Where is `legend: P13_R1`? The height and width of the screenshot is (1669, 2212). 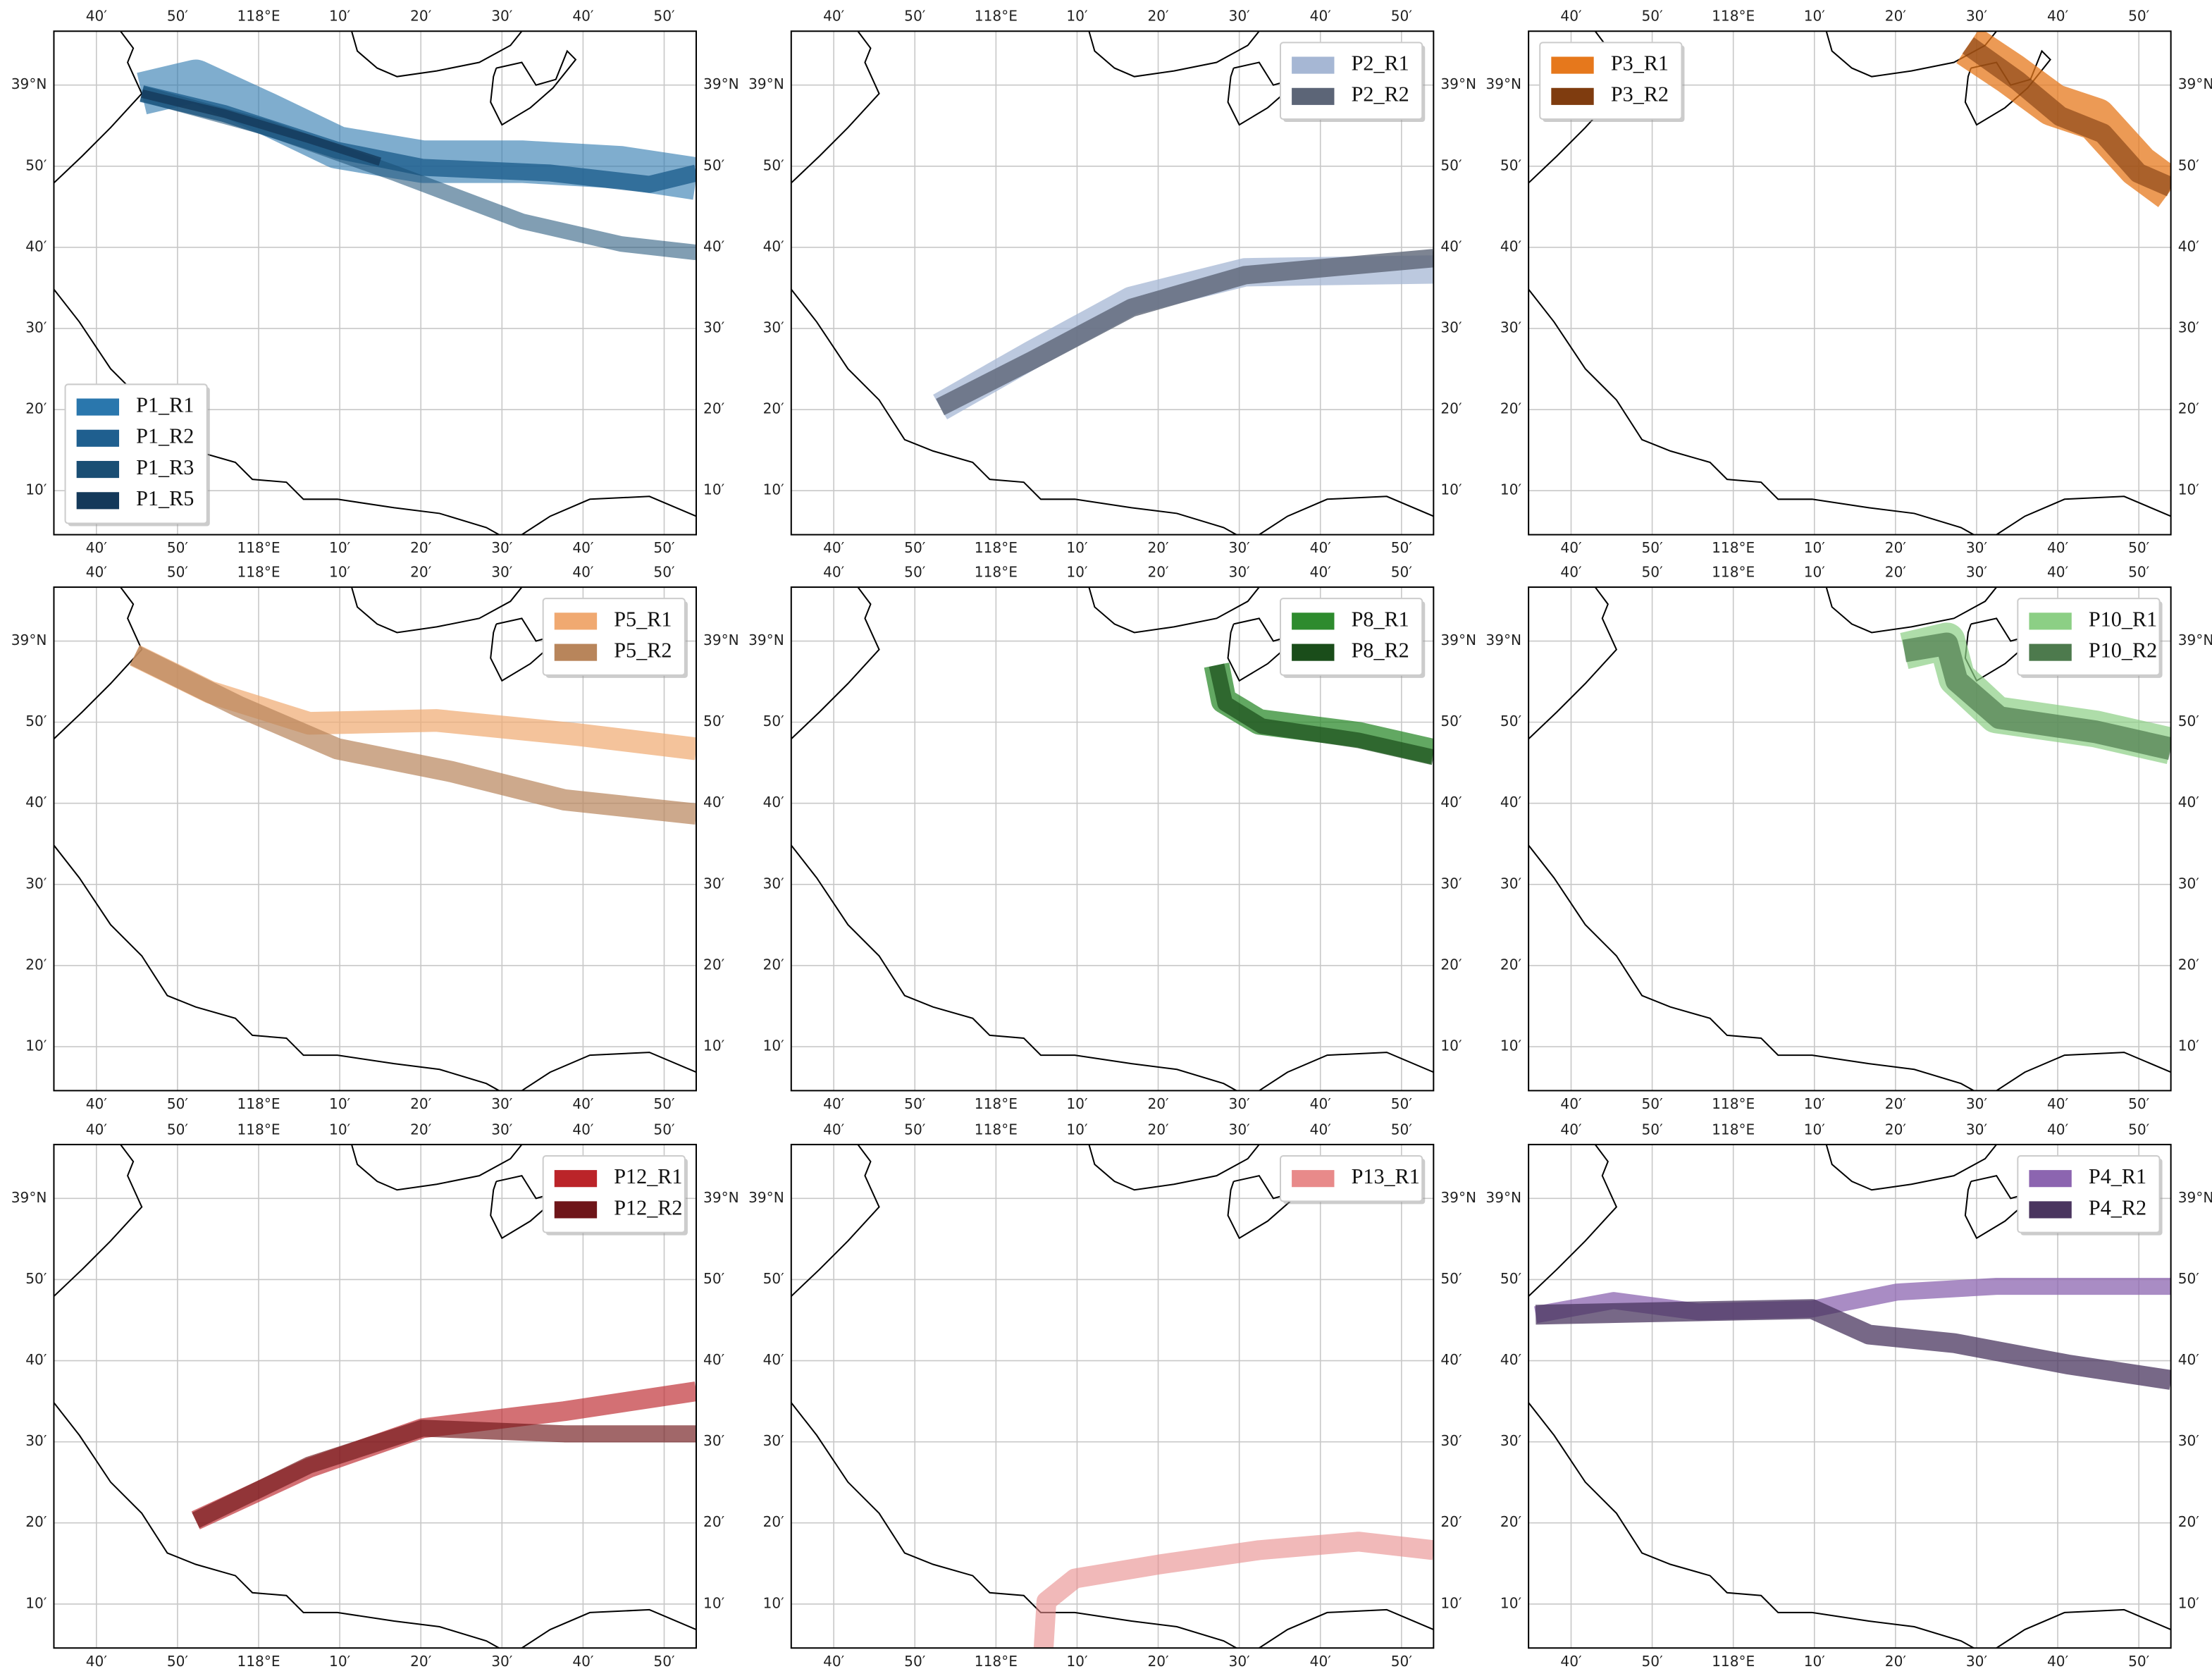 legend: P13_R1 is located at coordinates (1352, 1179).